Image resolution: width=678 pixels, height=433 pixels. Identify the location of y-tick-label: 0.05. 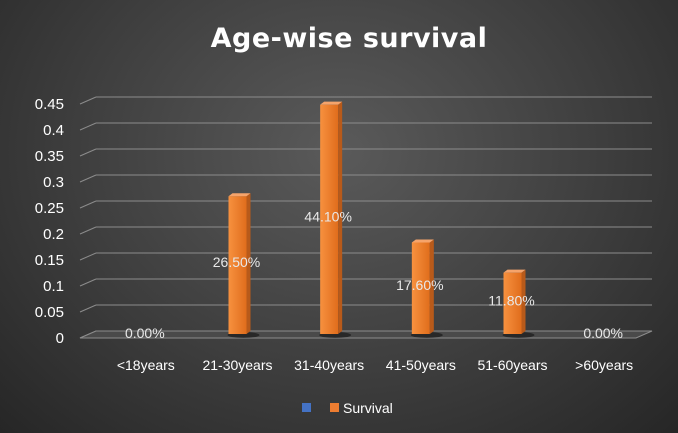
(49, 312).